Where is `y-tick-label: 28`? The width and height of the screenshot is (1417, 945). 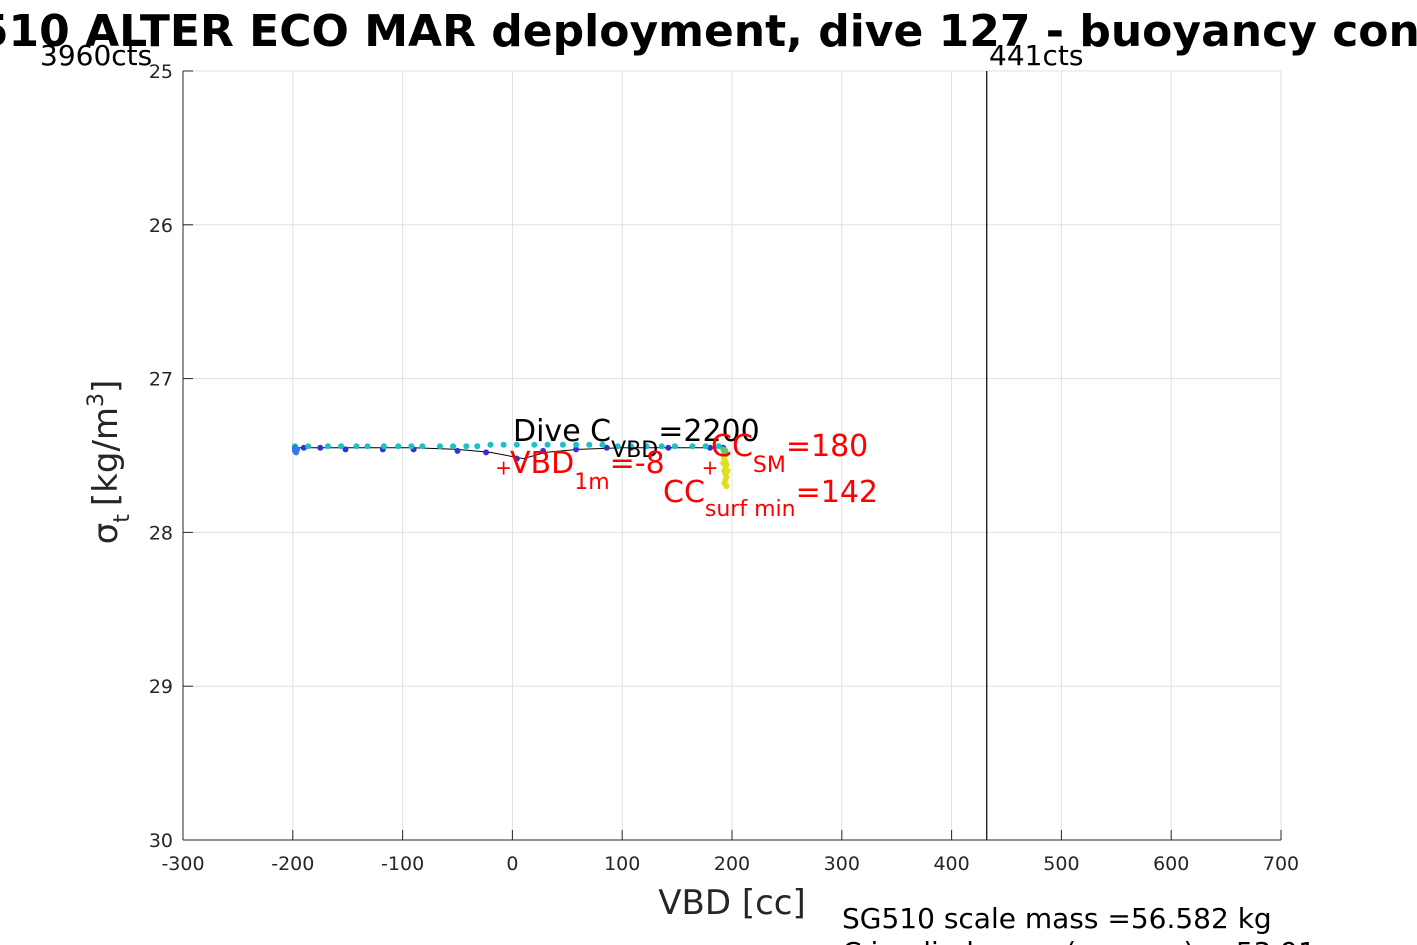 y-tick-label: 28 is located at coordinates (161, 533).